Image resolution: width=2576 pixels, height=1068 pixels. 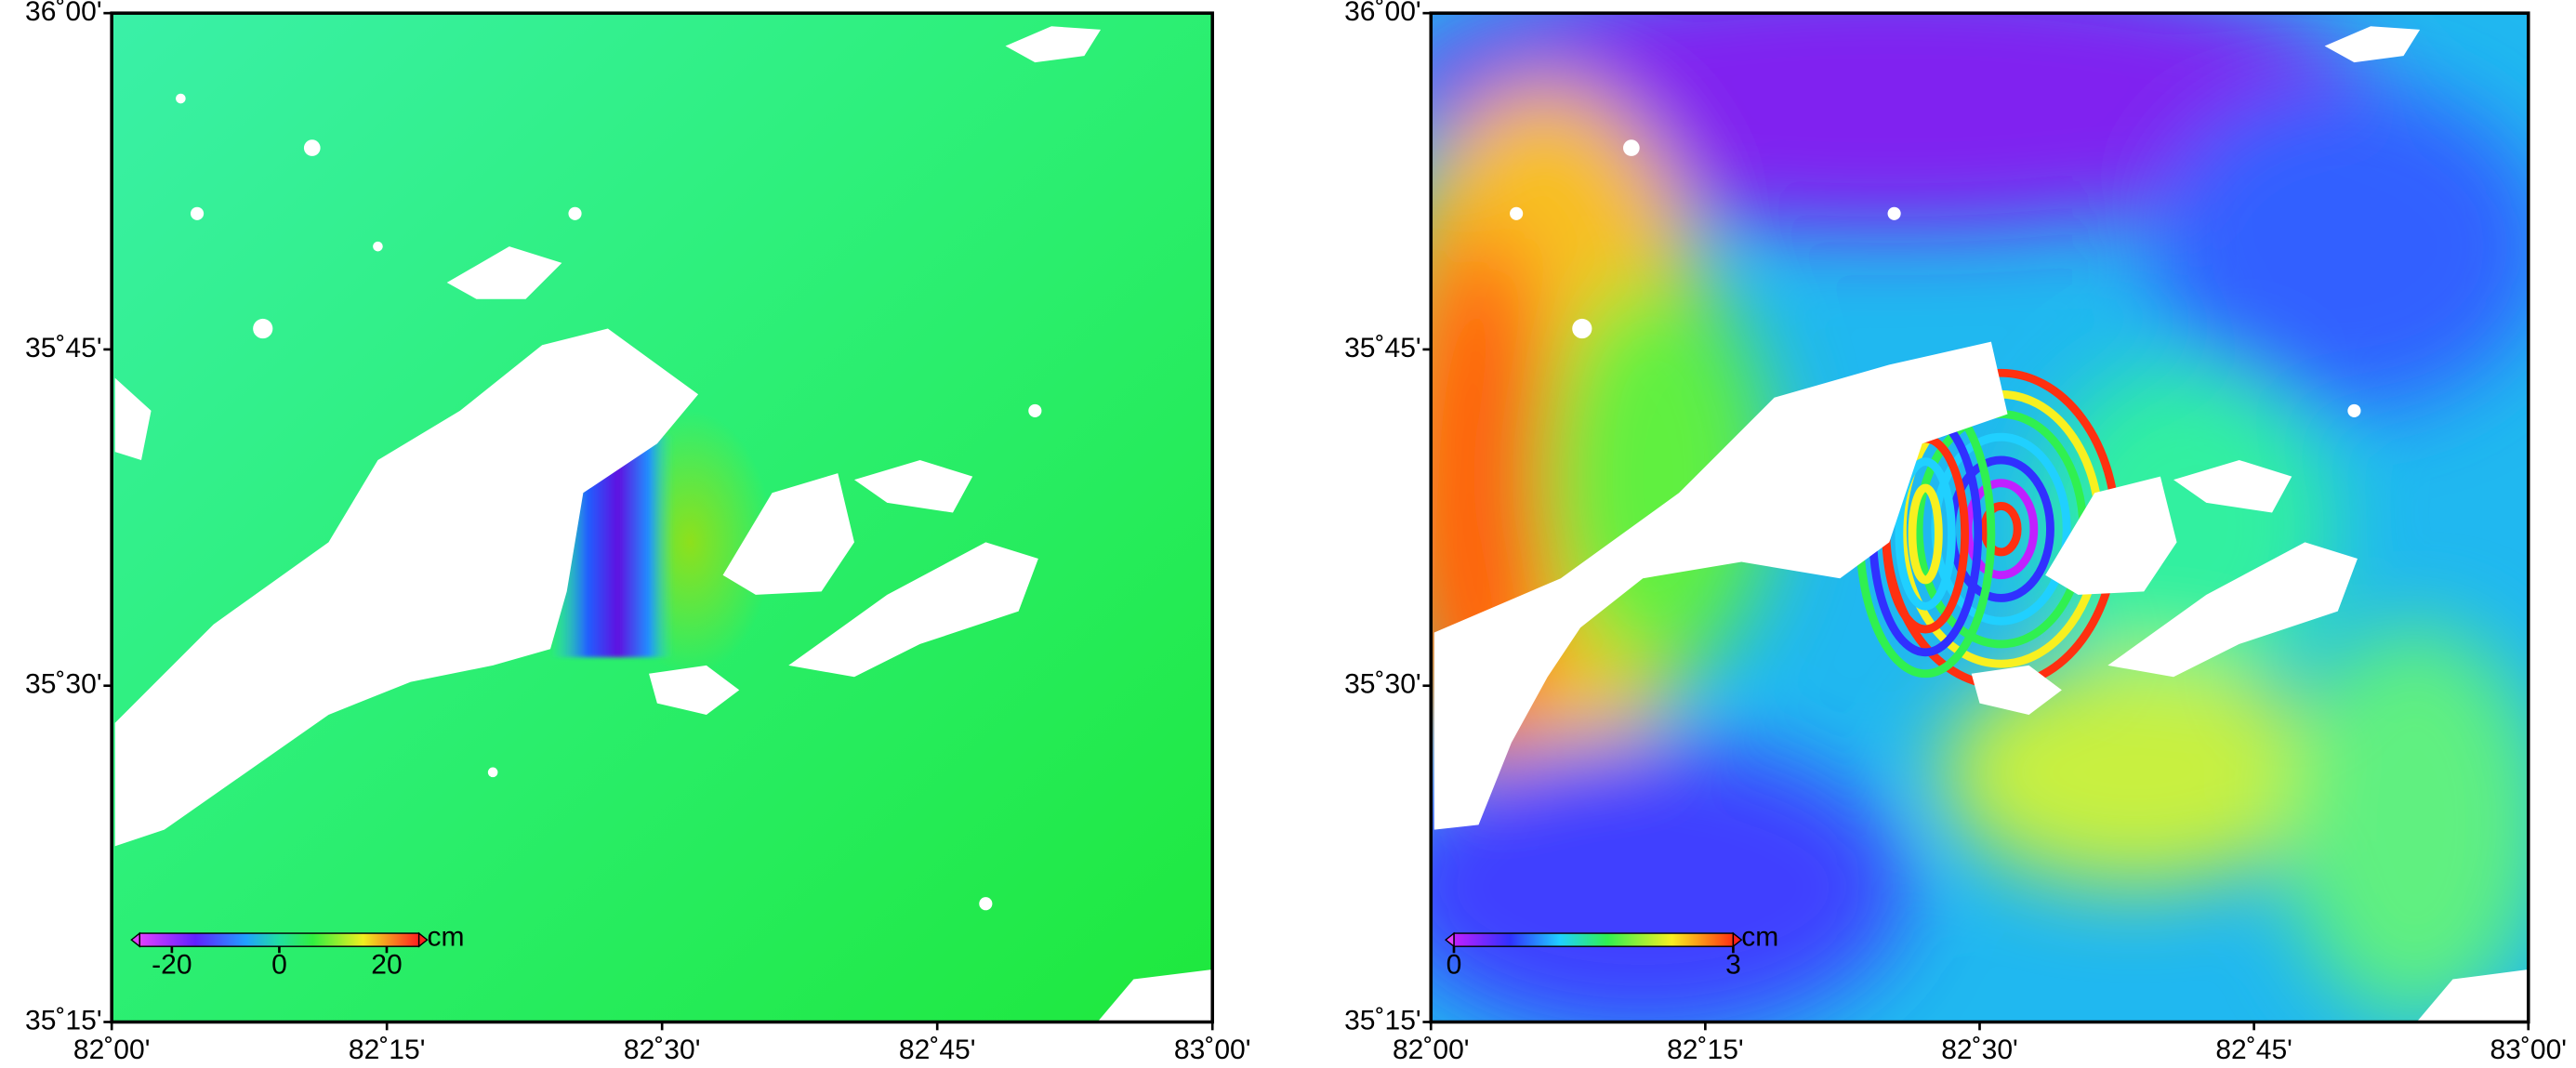 What do you see at coordinates (172, 964) in the screenshot?
I see `colorbar-tick-label: -20` at bounding box center [172, 964].